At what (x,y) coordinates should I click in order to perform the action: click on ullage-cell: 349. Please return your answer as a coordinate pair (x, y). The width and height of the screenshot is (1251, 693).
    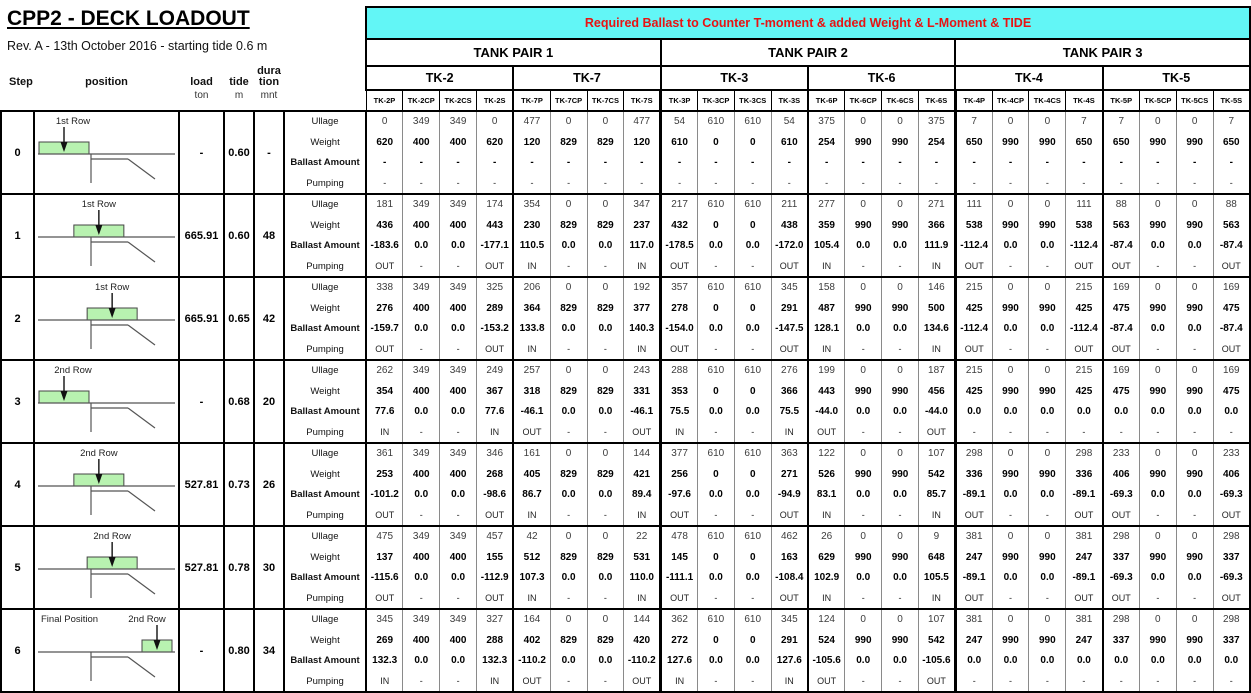
    Looking at the image, I should click on (458, 536).